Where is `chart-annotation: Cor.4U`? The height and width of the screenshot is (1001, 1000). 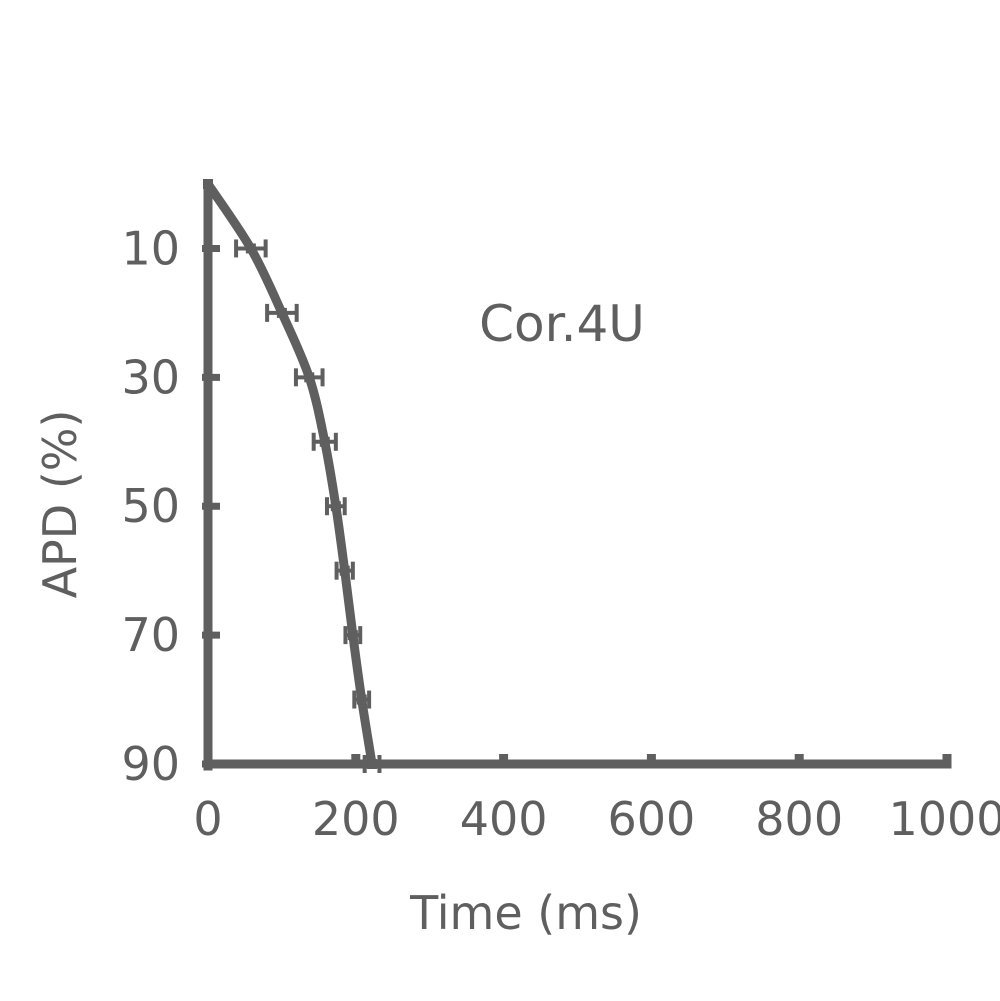 chart-annotation: Cor.4U is located at coordinates (562, 324).